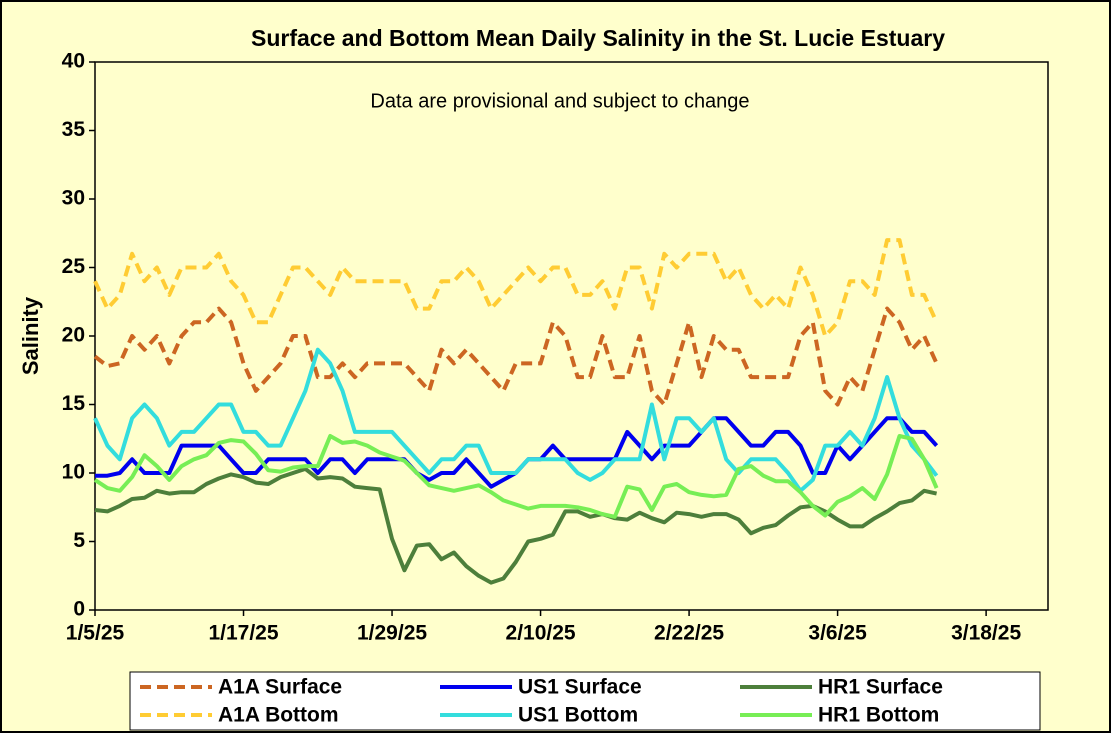 The image size is (1111, 738). Describe the element at coordinates (243, 633) in the screenshot. I see `x-tick-label: 1/17/25` at that location.